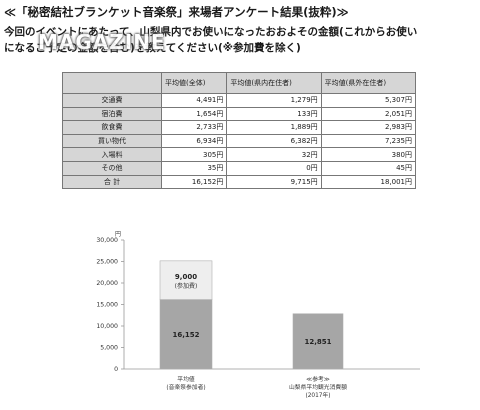 This screenshot has width=480, height=410. Describe the element at coordinates (368, 100) in the screenshot. I see `table-cell: 5,307円` at that location.